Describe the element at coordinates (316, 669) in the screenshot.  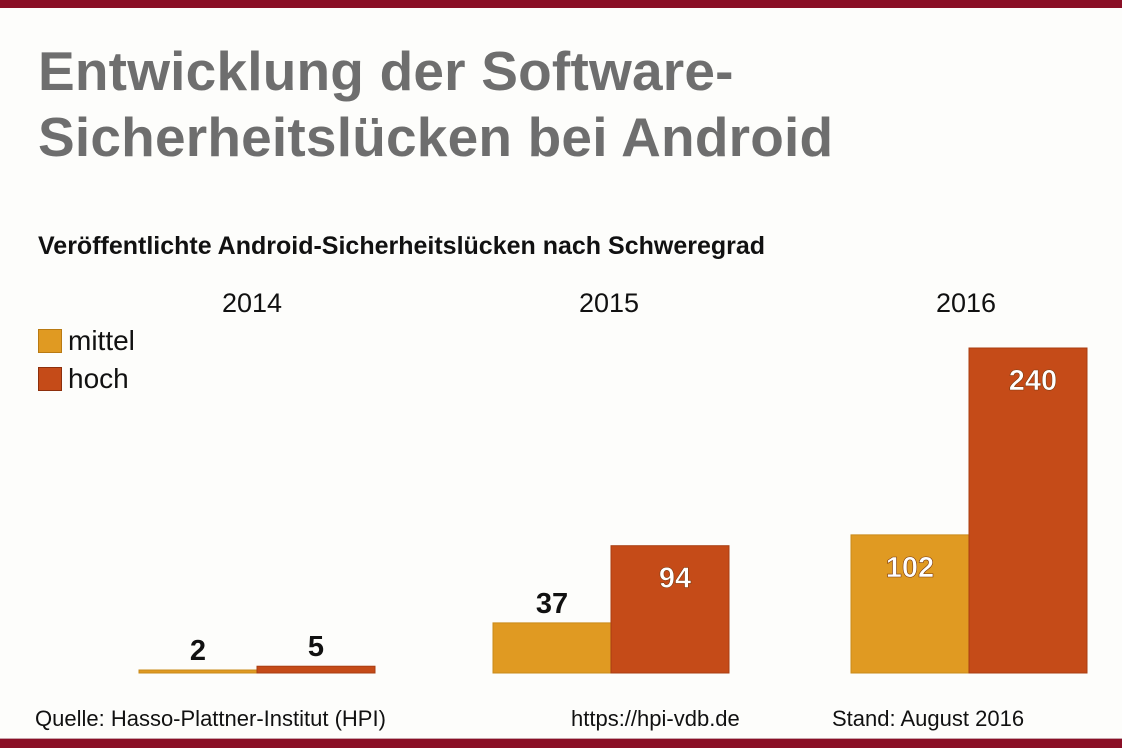
I see `bar-hoch-2014` at that location.